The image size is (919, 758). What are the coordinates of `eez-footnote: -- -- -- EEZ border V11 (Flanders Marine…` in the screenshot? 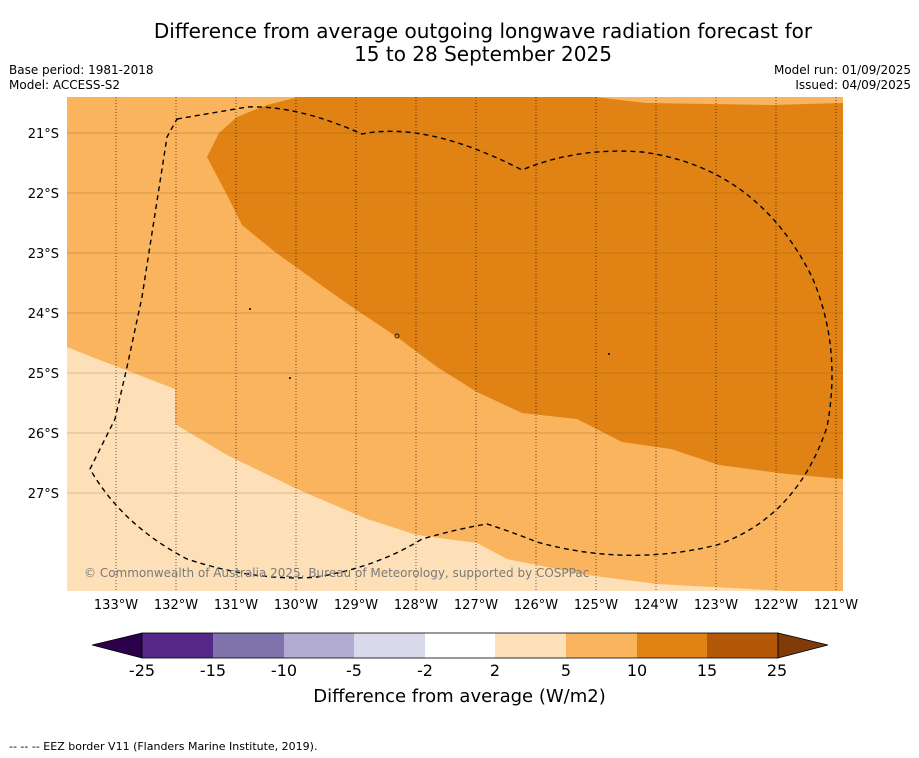 It's located at (163, 746).